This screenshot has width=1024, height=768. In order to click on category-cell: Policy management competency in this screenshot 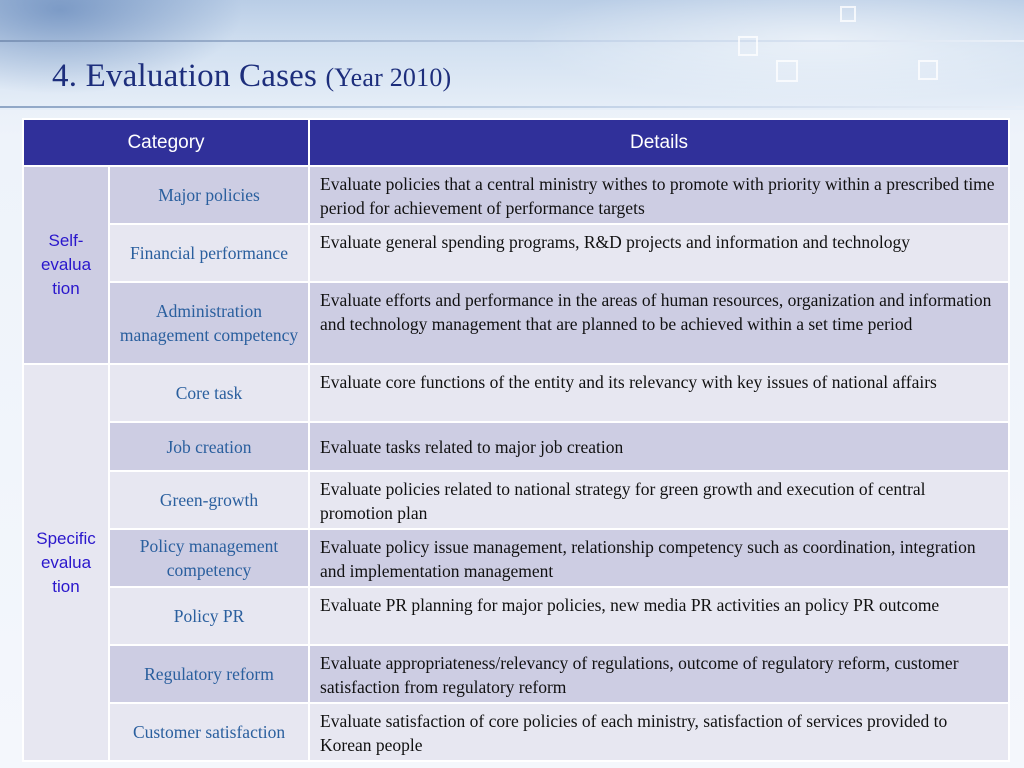, I will do `click(209, 558)`.